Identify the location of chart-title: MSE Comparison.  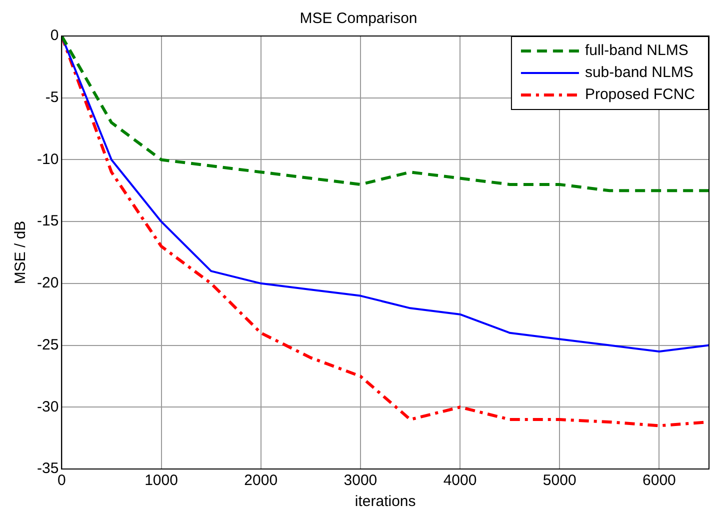
(359, 19).